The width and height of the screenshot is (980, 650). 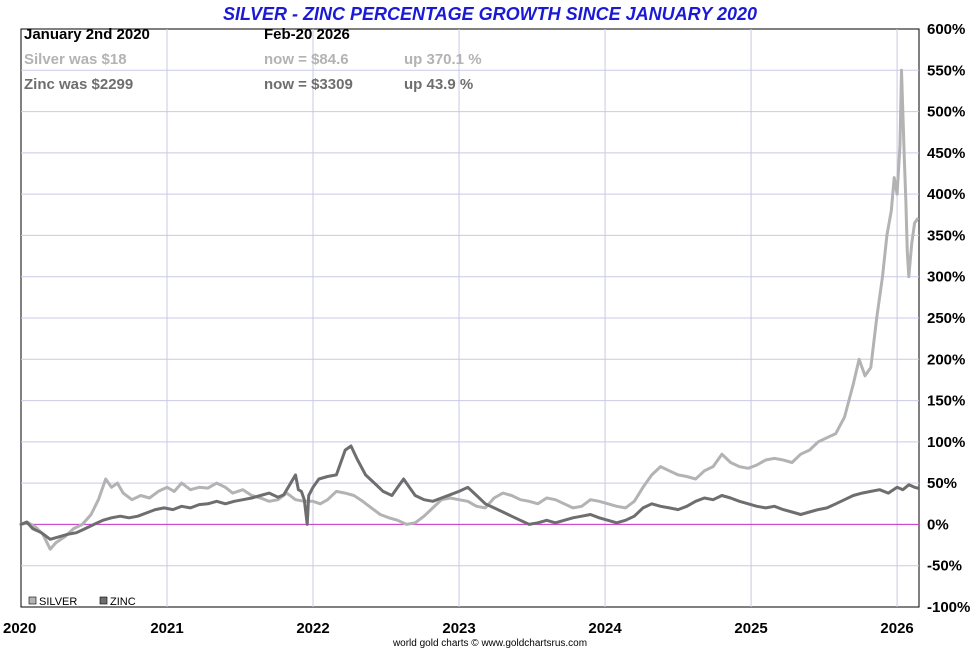 I want to click on zinc-now-label: now = $3309, so click(x=308, y=84).